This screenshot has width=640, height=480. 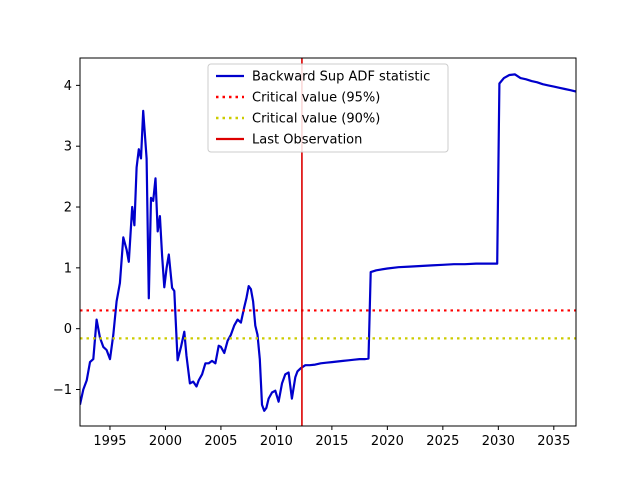 What do you see at coordinates (553, 441) in the screenshot?
I see `x-tick-label: 2035` at bounding box center [553, 441].